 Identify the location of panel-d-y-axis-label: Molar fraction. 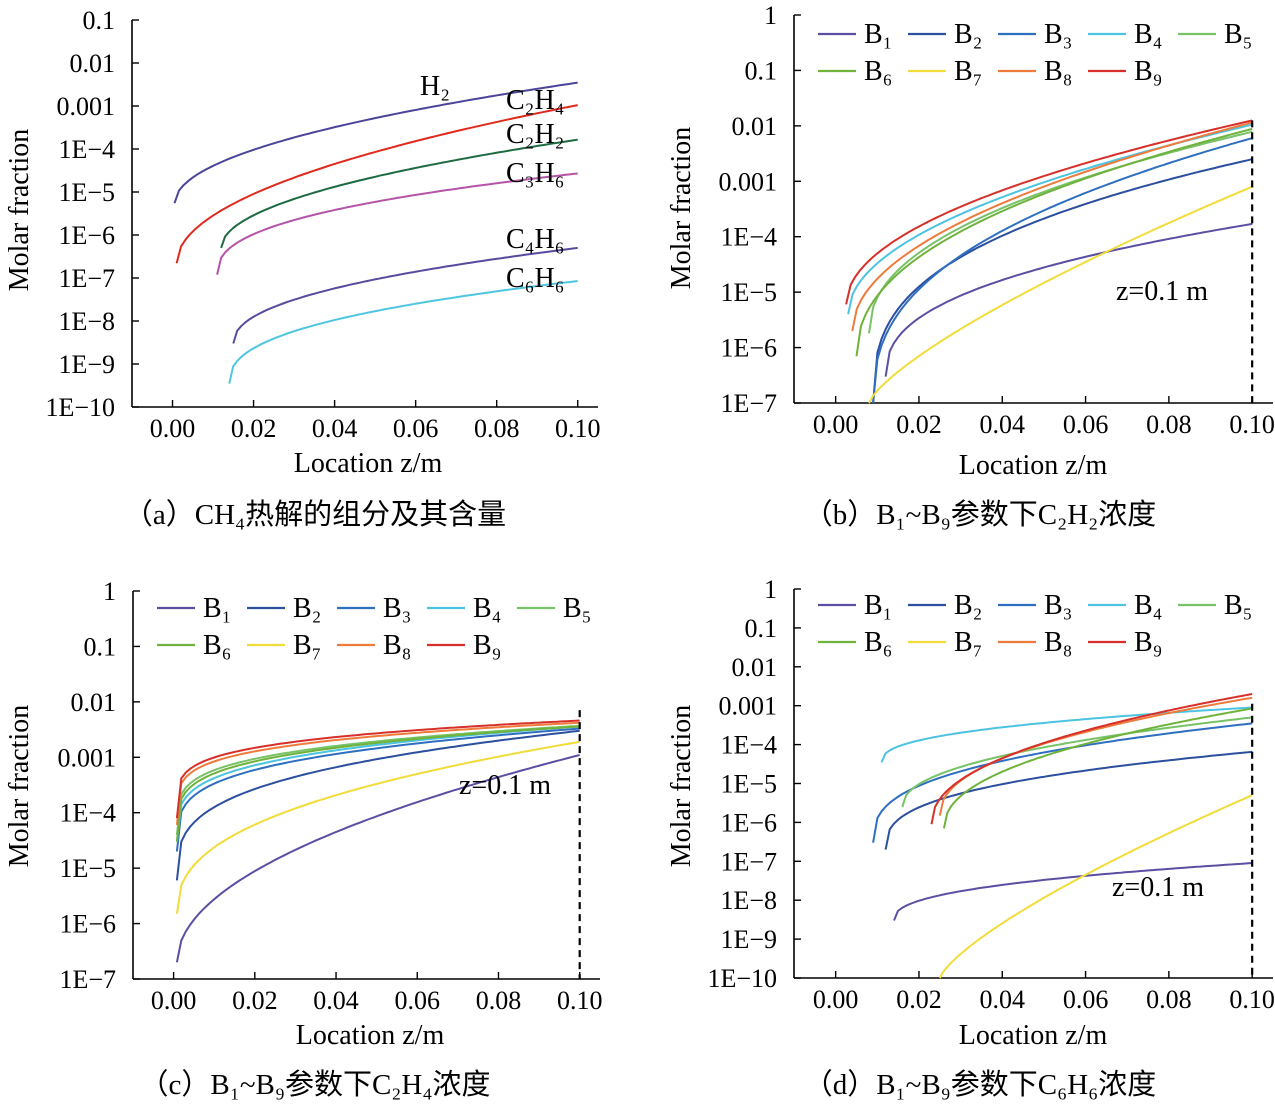
(681, 786).